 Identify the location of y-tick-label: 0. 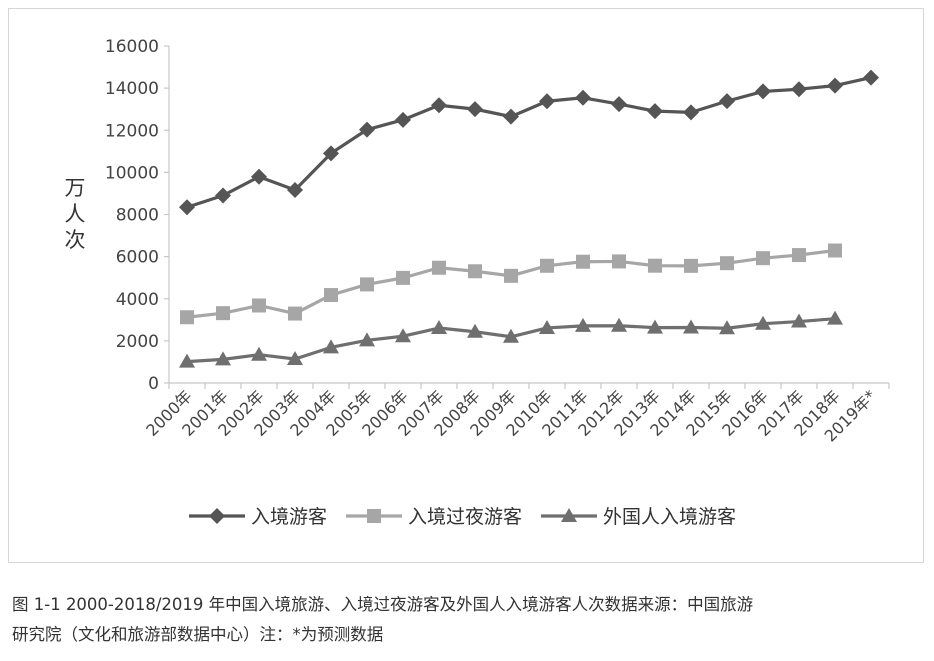
(153, 384).